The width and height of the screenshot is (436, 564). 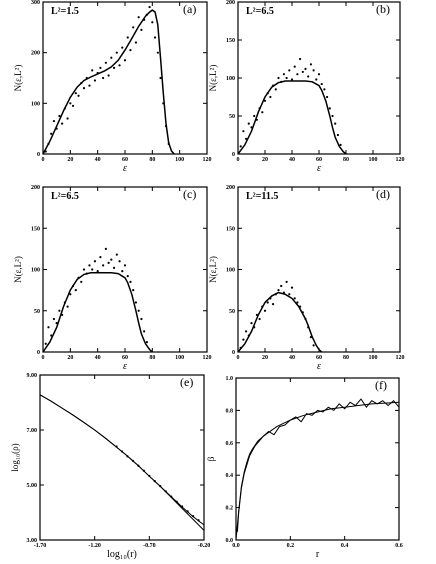 I want to click on panel-f: 0.0 0.2 0.4 0.6 0.0 0.2 0.4 0.6 0.8 1.0 r β (f), so click(x=304, y=468).